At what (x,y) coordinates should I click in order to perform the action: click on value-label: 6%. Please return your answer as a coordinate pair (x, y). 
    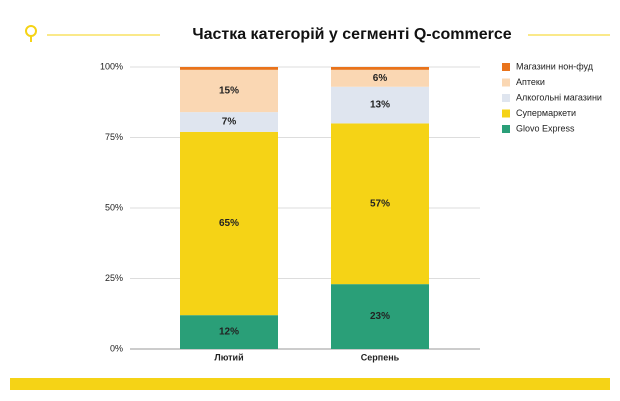
    Looking at the image, I should click on (380, 78).